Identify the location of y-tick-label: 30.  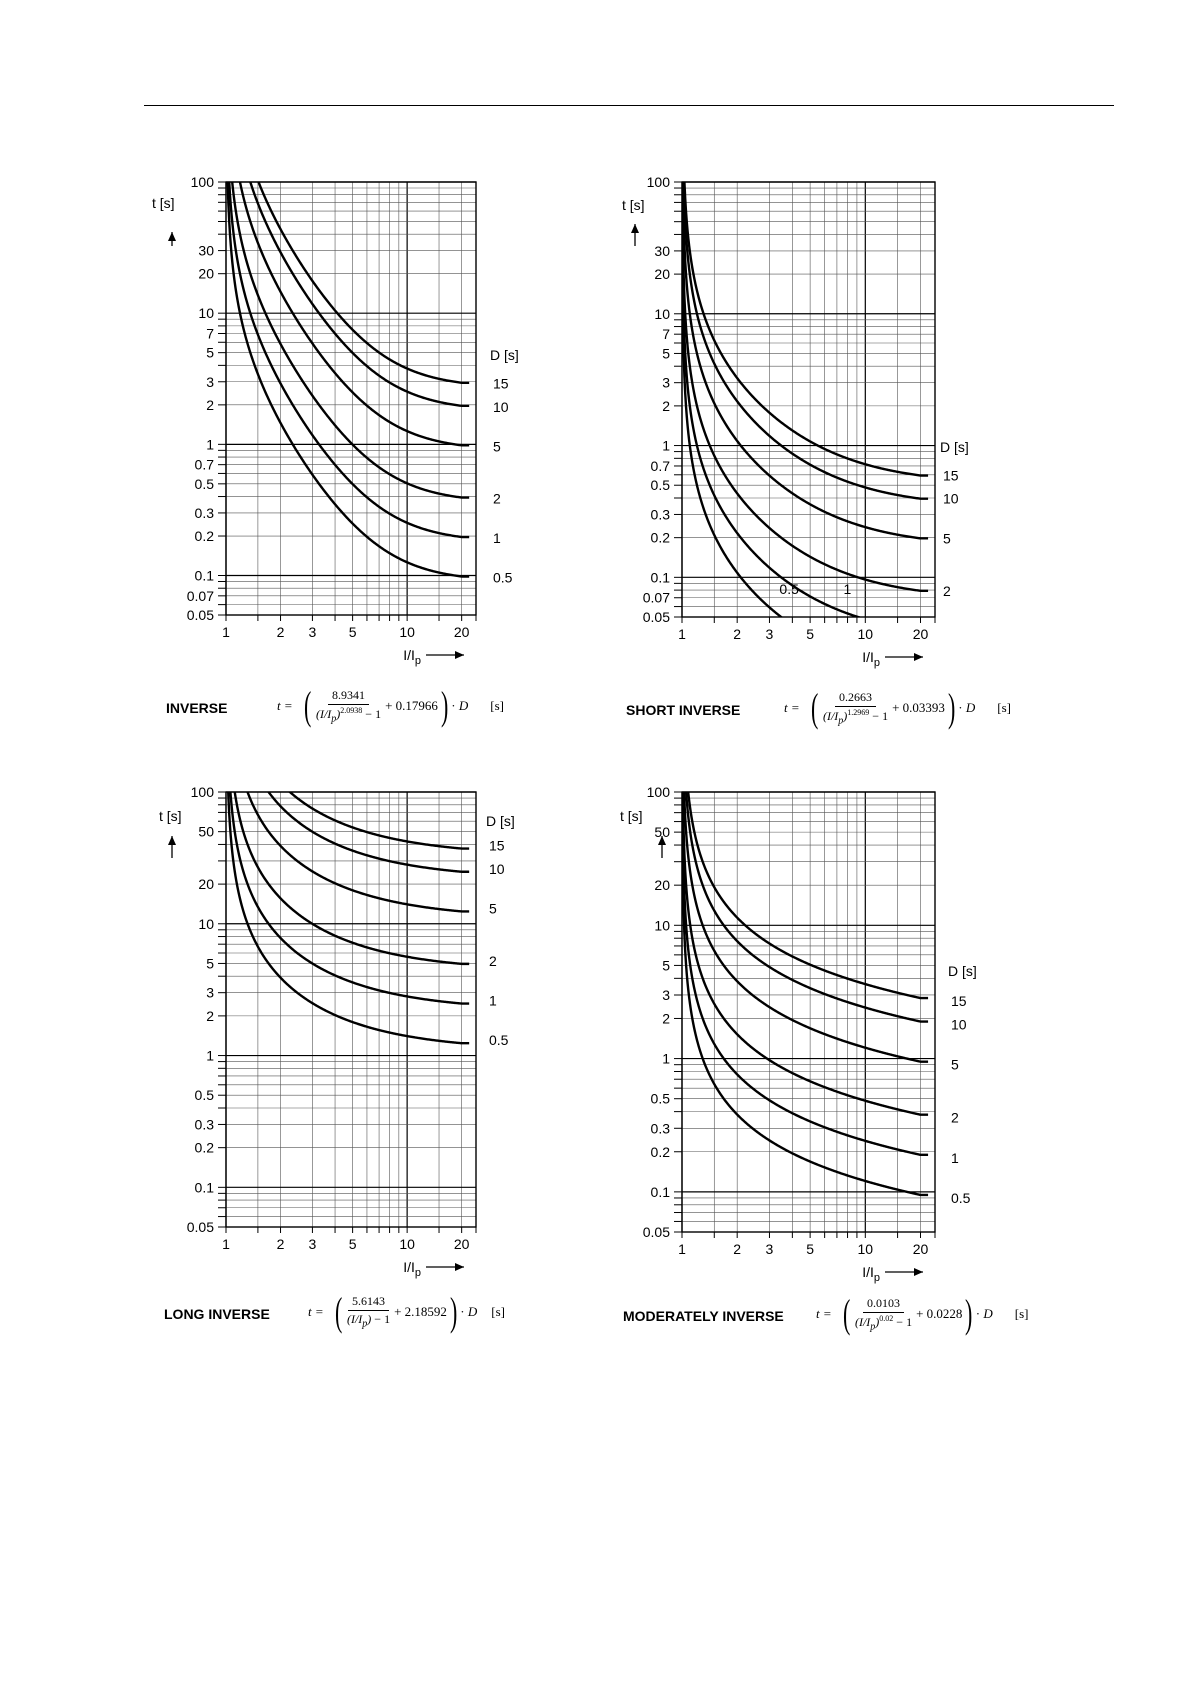
(206, 251).